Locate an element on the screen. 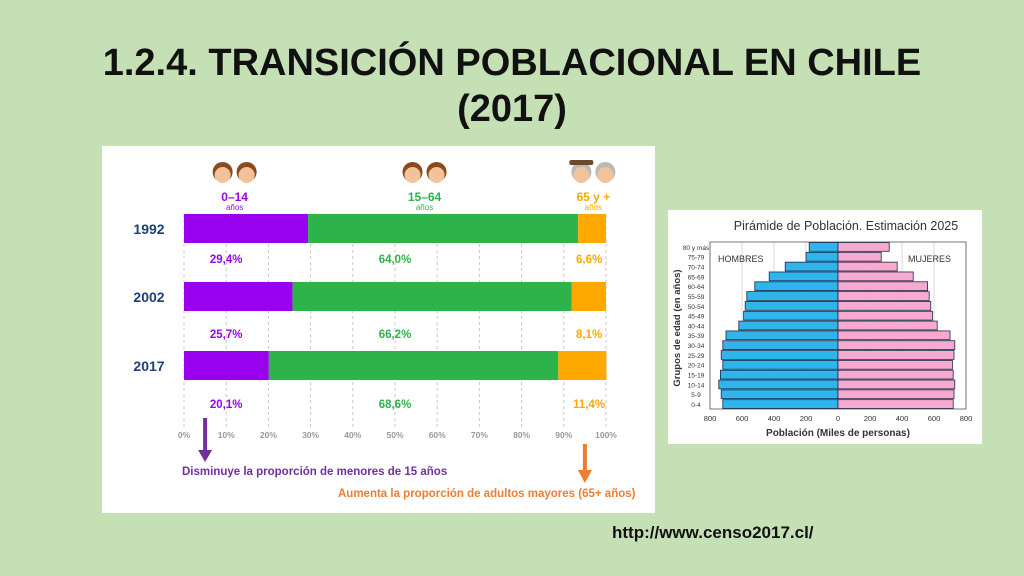  x-tick-label: 10% is located at coordinates (226, 435).